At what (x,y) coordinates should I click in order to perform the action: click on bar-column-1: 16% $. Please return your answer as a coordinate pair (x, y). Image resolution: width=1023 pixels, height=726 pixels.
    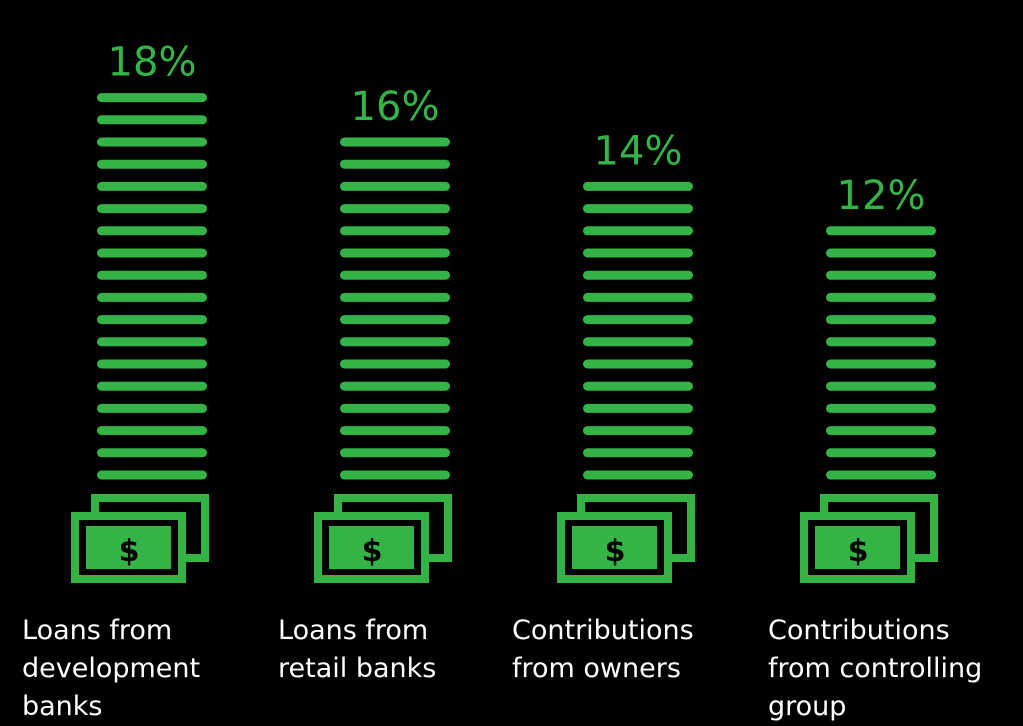
    Looking at the image, I should click on (383, 333).